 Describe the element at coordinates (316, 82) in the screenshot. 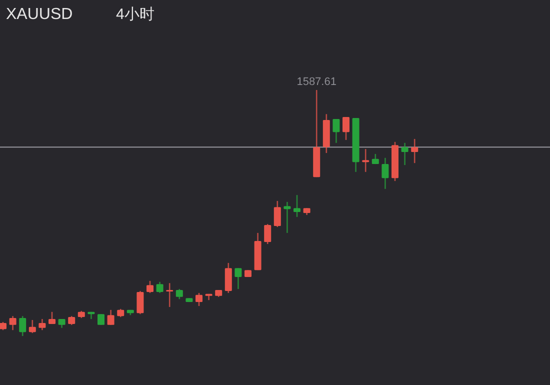

I see `text: 1587.61` at that location.